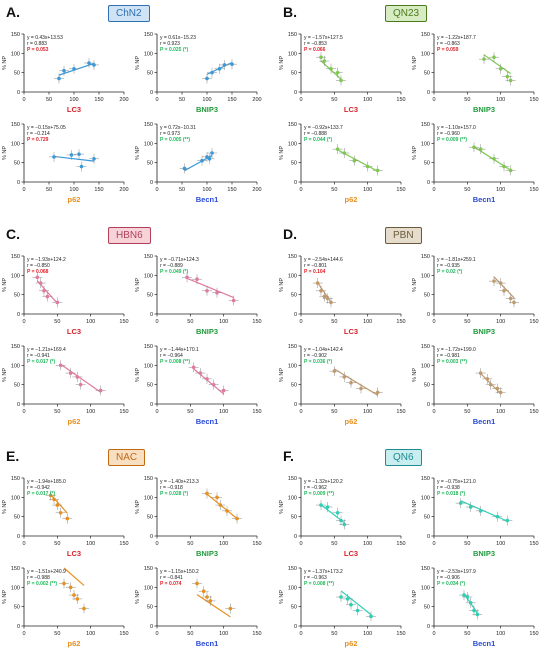  Describe the element at coordinates (323, 128) in the screenshot. I see `regression-equation: y = −0.92x+133.7` at that location.